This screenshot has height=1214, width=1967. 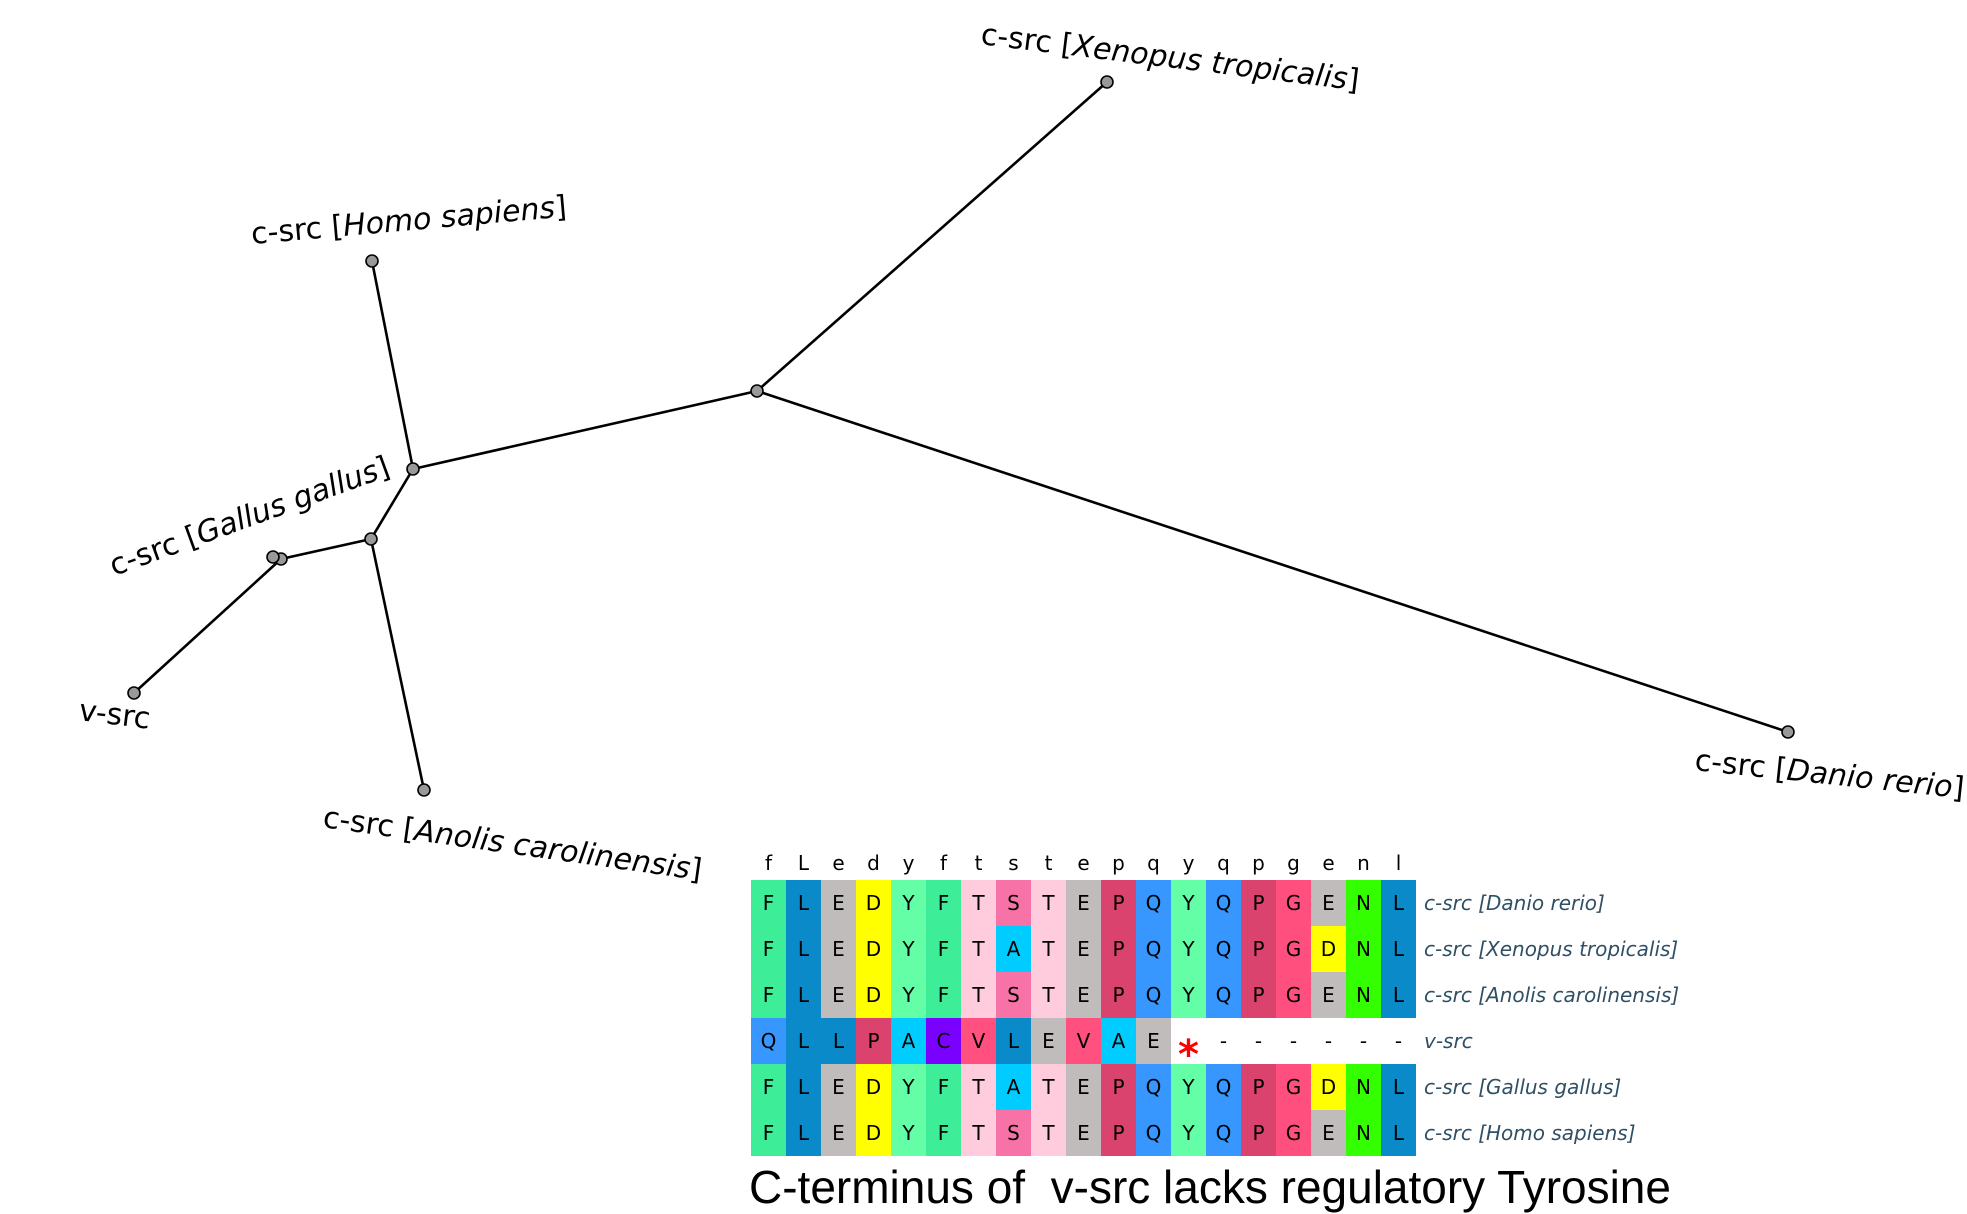 I want to click on leaf-label-species: Anolis carolinensis, so click(x=551, y=850).